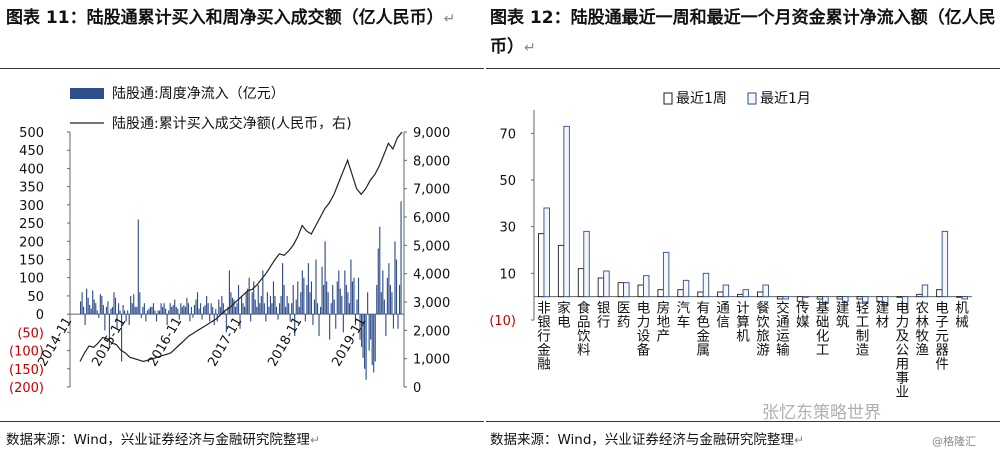 Image resolution: width=1000 pixels, height=453 pixels. I want to click on category-label: 房地产, so click(664, 323).